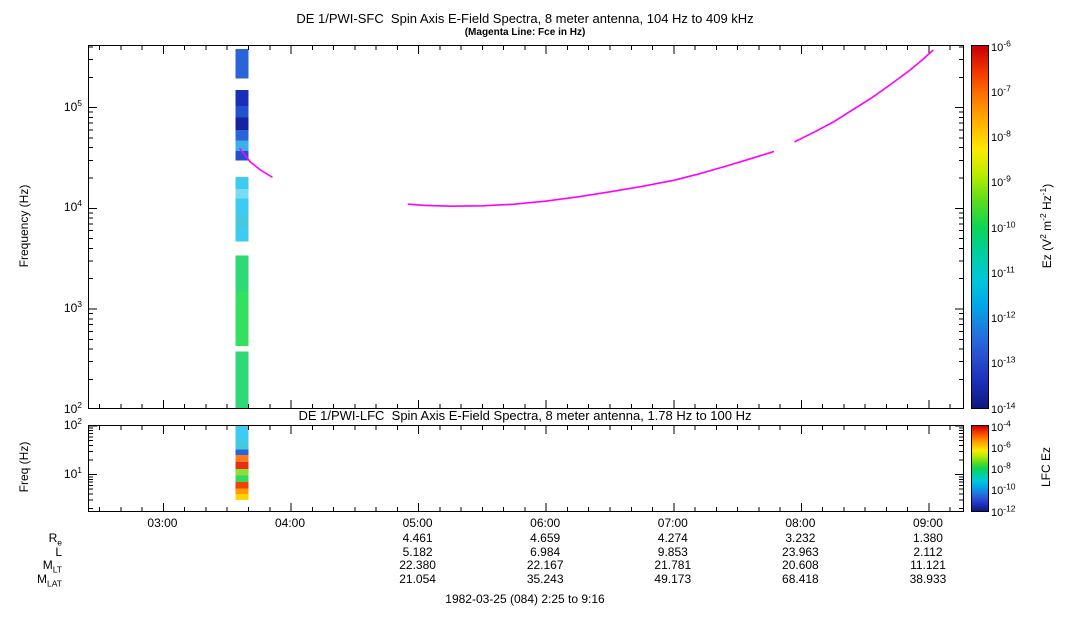  What do you see at coordinates (800, 538) in the screenshot?
I see `ephemeris-value: 3.232` at bounding box center [800, 538].